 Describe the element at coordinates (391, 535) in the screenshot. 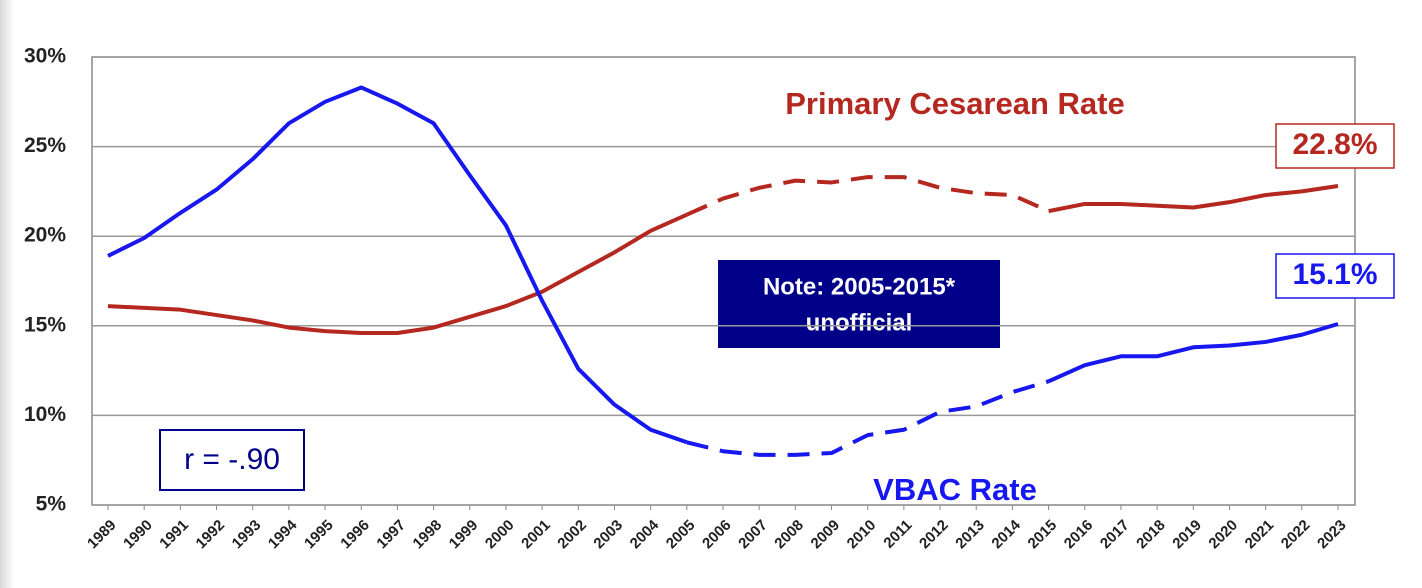

I see `x-tick-label: 1997` at that location.